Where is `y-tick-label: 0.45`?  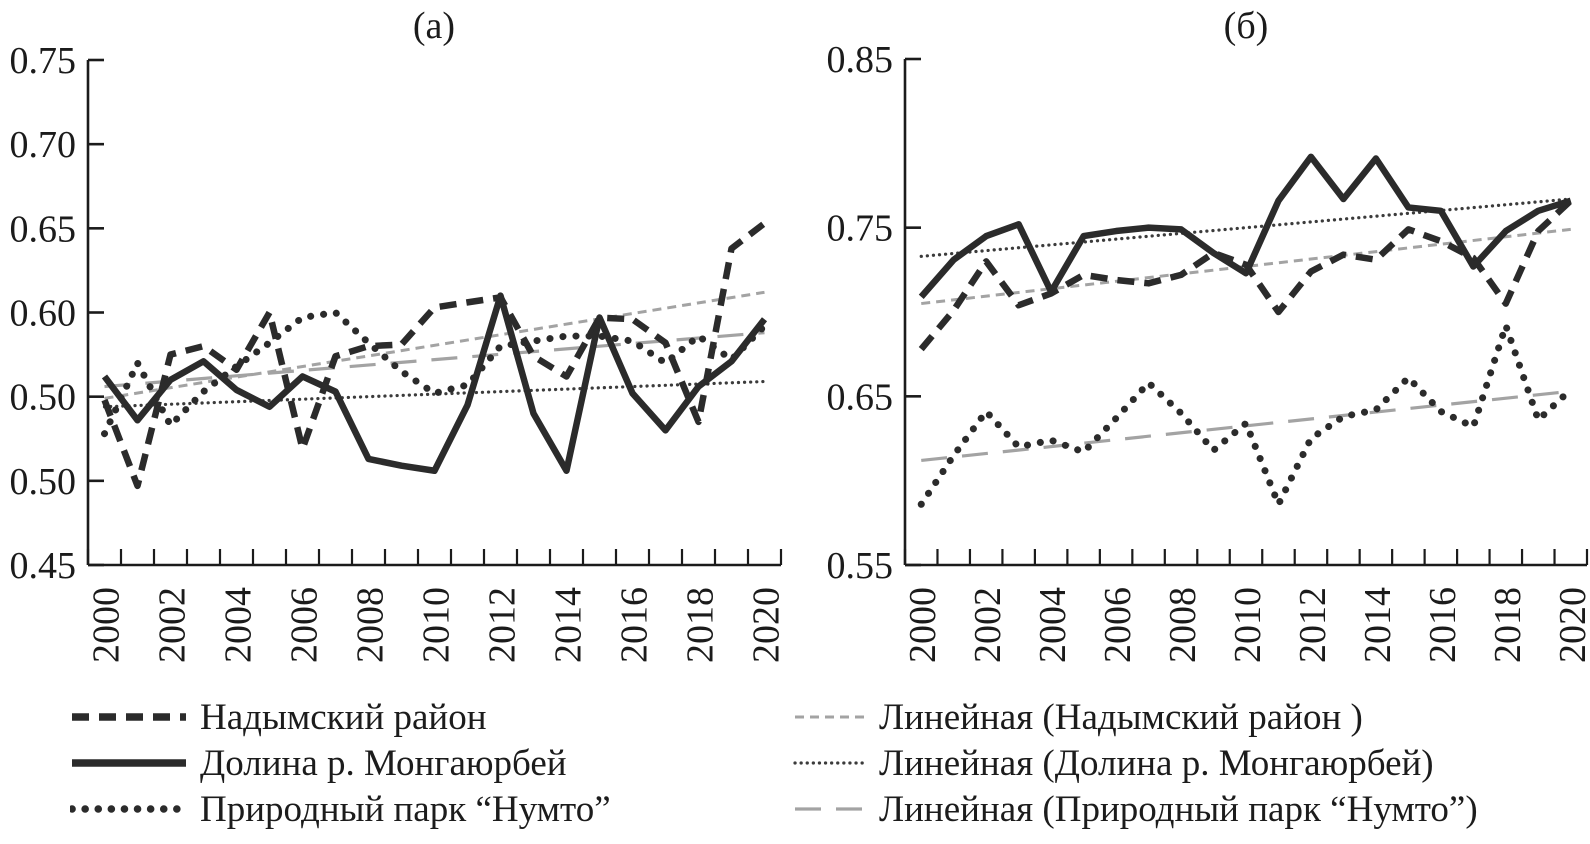 y-tick-label: 0.45 is located at coordinates (43, 566).